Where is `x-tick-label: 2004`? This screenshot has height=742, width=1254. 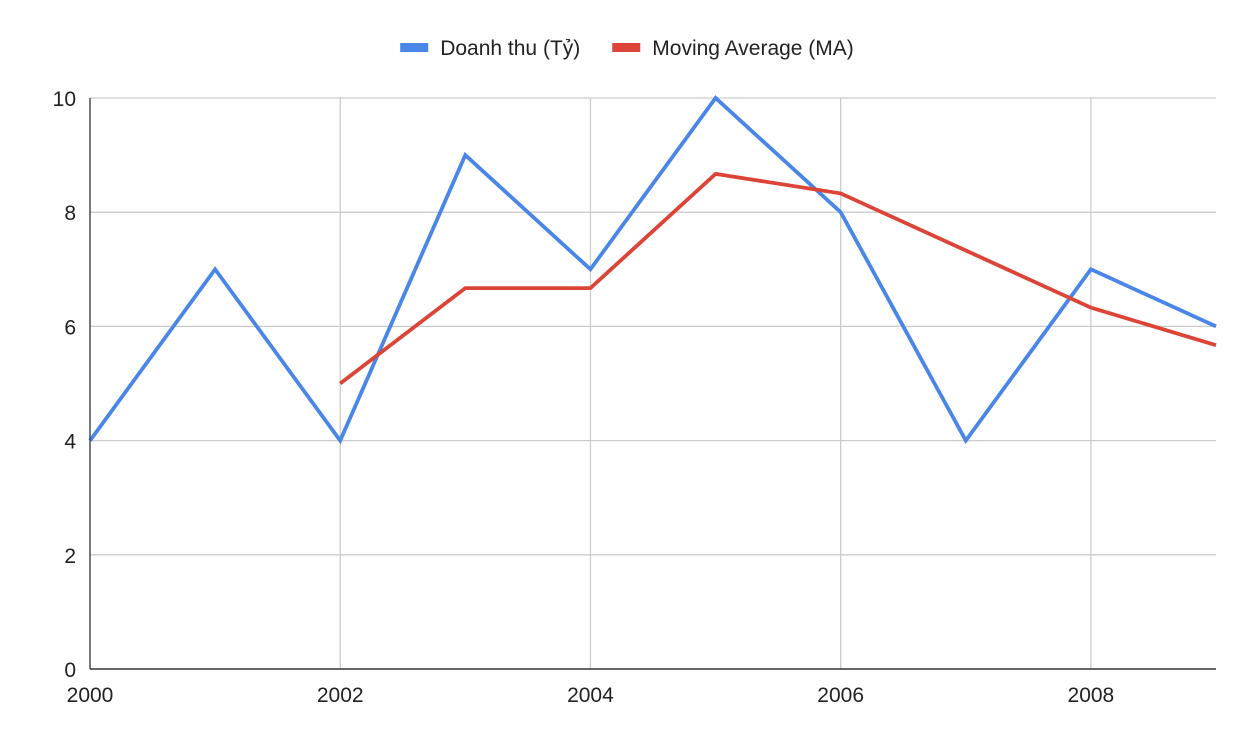
x-tick-label: 2004 is located at coordinates (590, 695).